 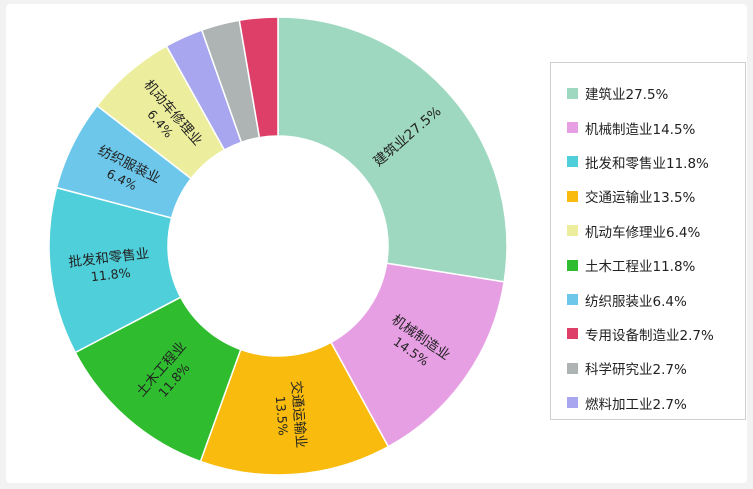 I want to click on slice-label-2: 交通运输业, so click(x=299, y=414).